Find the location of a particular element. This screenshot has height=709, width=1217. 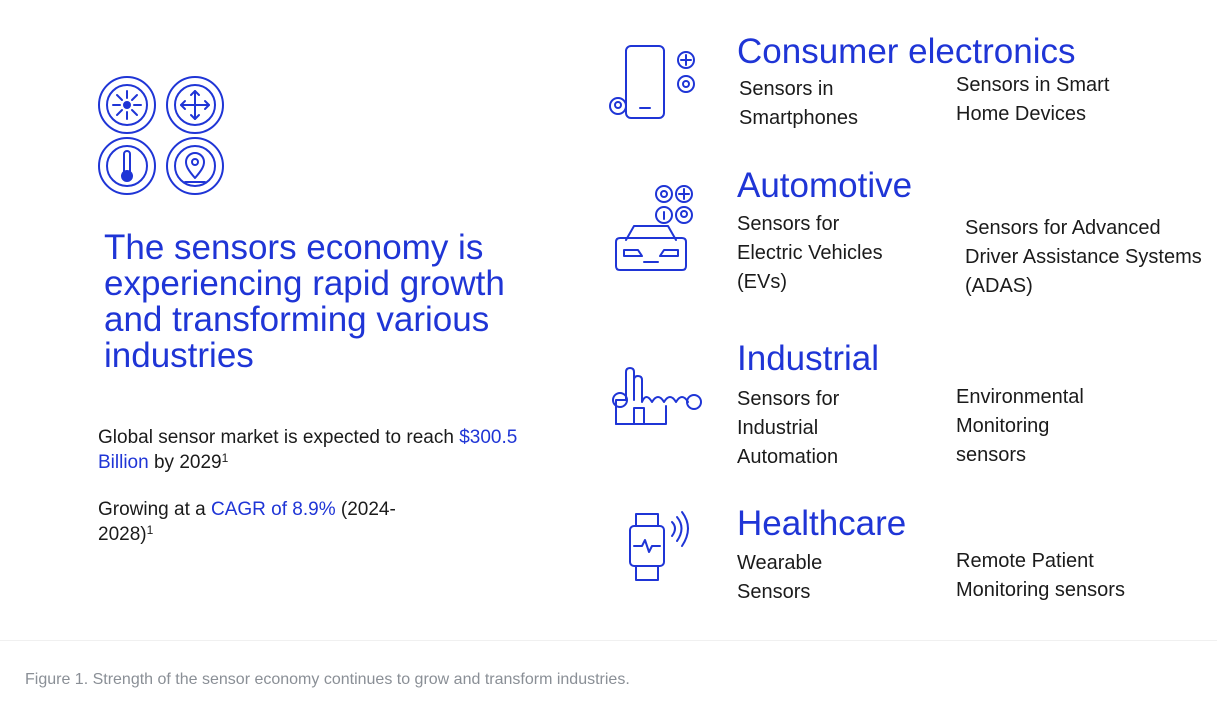

sensor-icon-grid is located at coordinates (161, 135).